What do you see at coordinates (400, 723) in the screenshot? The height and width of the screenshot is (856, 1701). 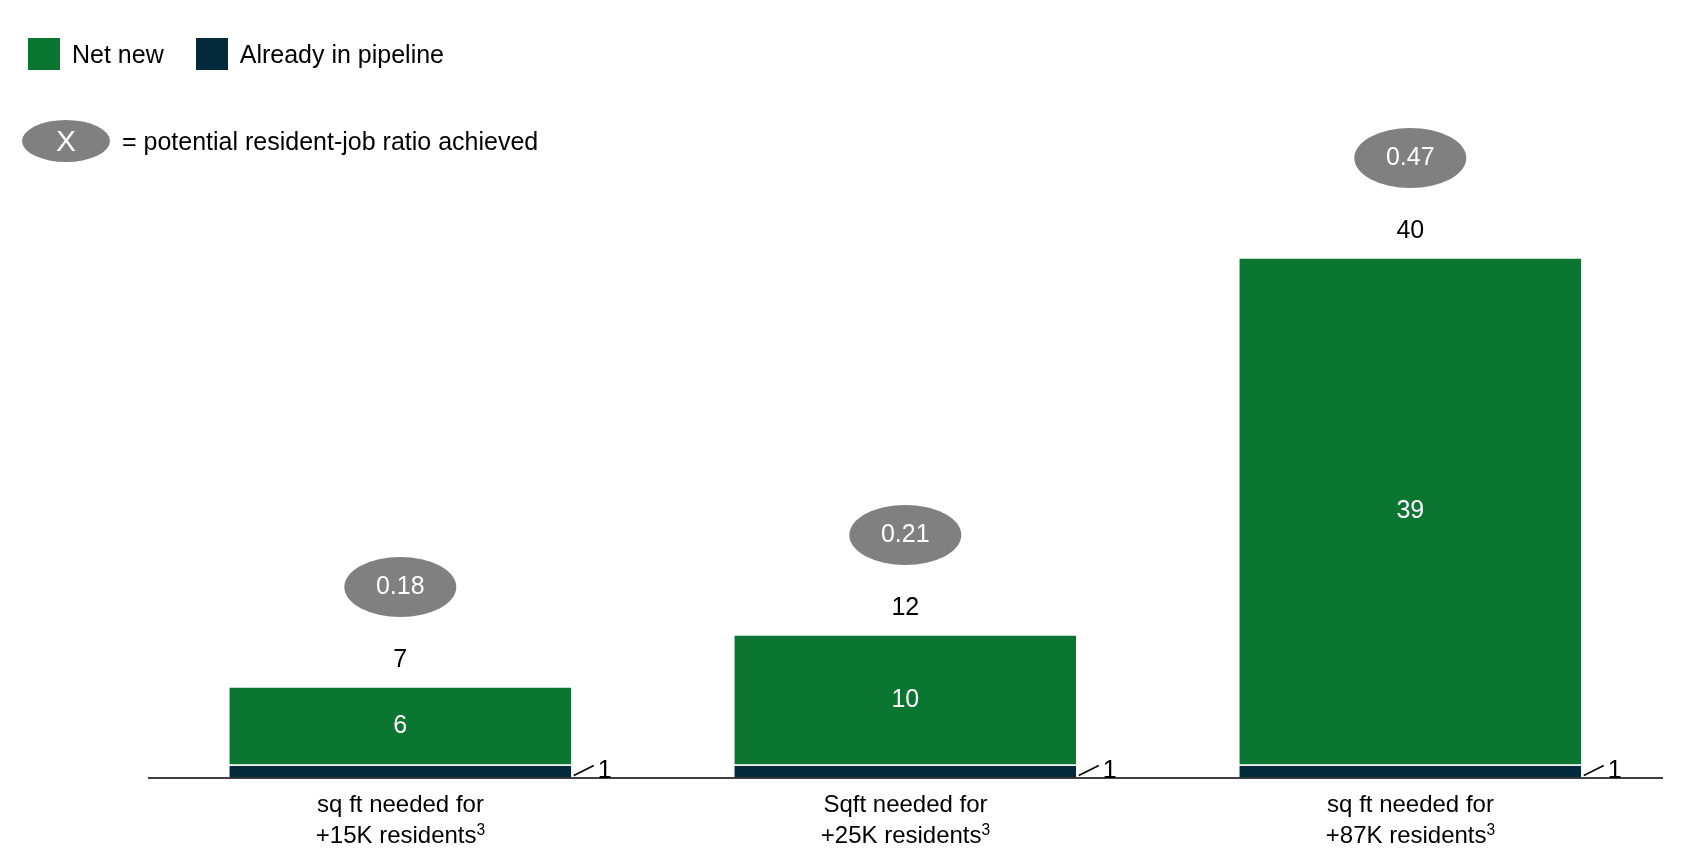 I see `data-label: 6` at bounding box center [400, 723].